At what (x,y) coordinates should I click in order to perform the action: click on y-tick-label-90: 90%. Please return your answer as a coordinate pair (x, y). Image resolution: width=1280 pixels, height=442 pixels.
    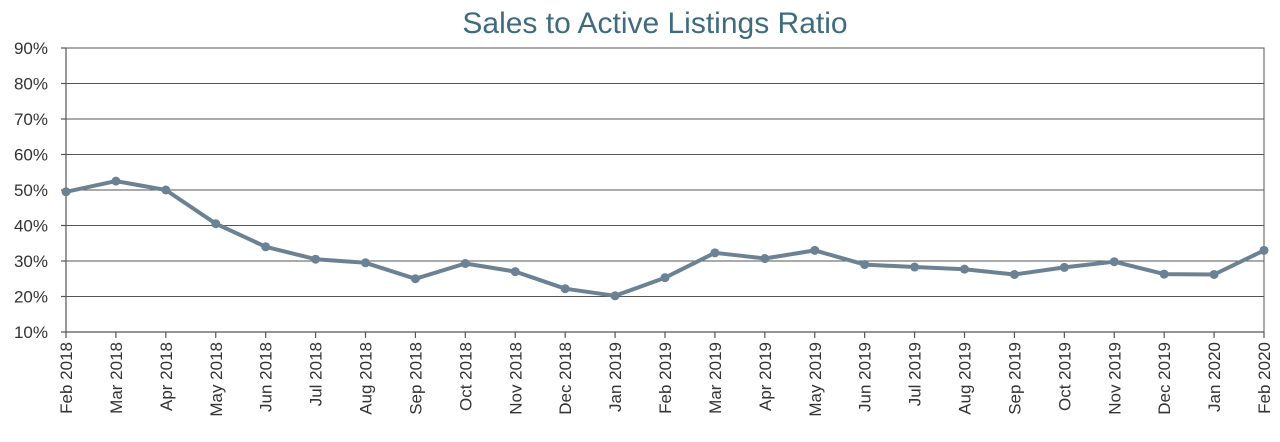
    Looking at the image, I should click on (31, 48).